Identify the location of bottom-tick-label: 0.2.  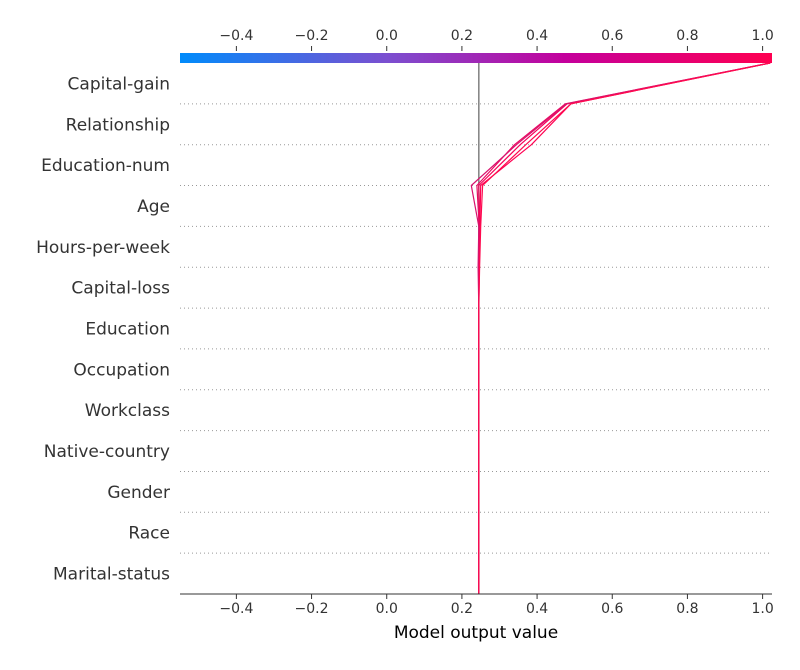
(462, 609).